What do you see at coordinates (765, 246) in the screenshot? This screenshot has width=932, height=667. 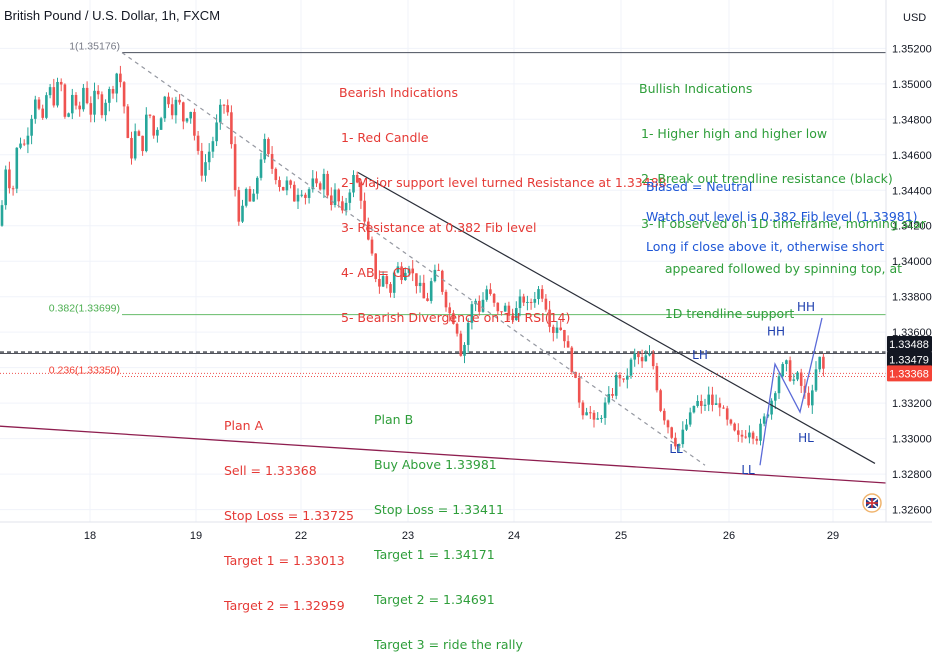 I see `bias-long-condition: Long if close above it, otherwise short` at bounding box center [765, 246].